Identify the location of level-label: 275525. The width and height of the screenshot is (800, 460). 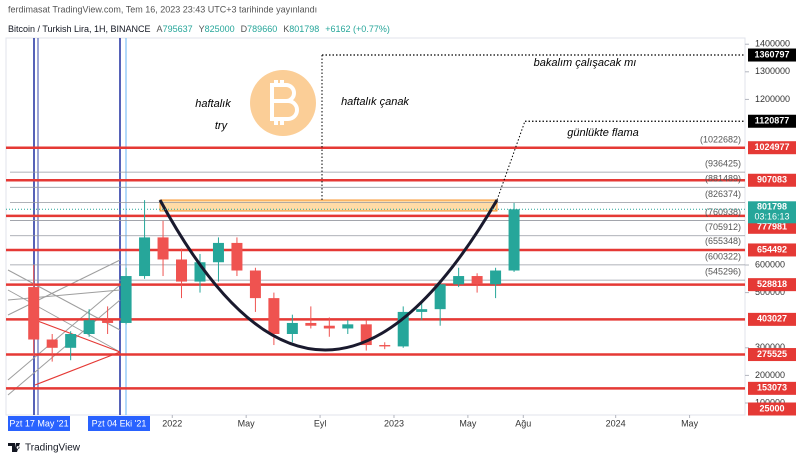
(772, 354).